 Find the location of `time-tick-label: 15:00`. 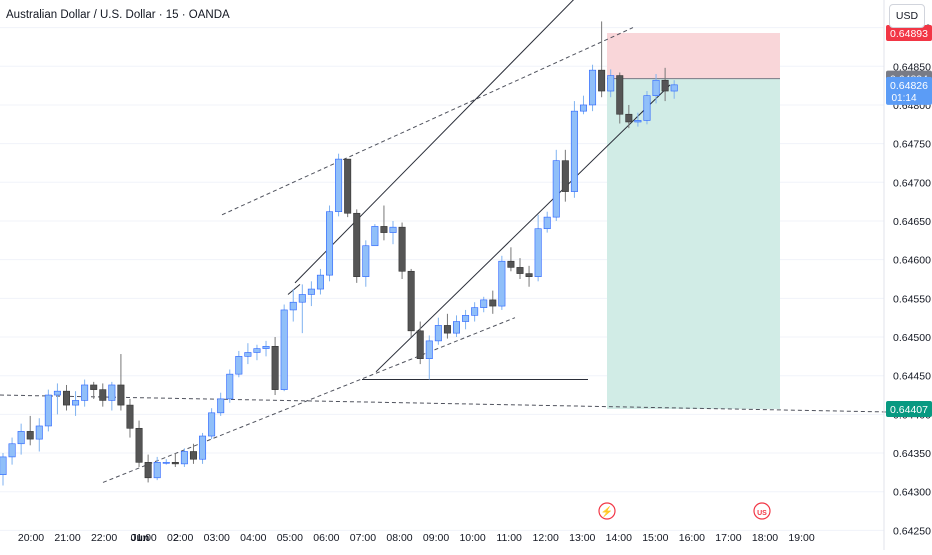

time-tick-label: 15:00 is located at coordinates (655, 538).